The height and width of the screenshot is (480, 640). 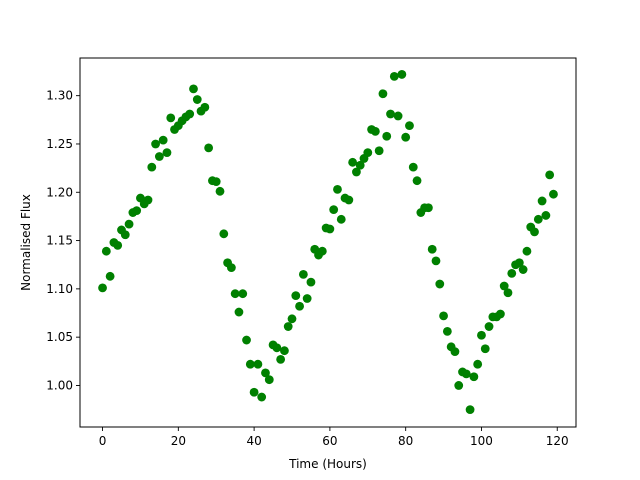 What do you see at coordinates (59, 289) in the screenshot?
I see `y-tick-label: 1.10` at bounding box center [59, 289].